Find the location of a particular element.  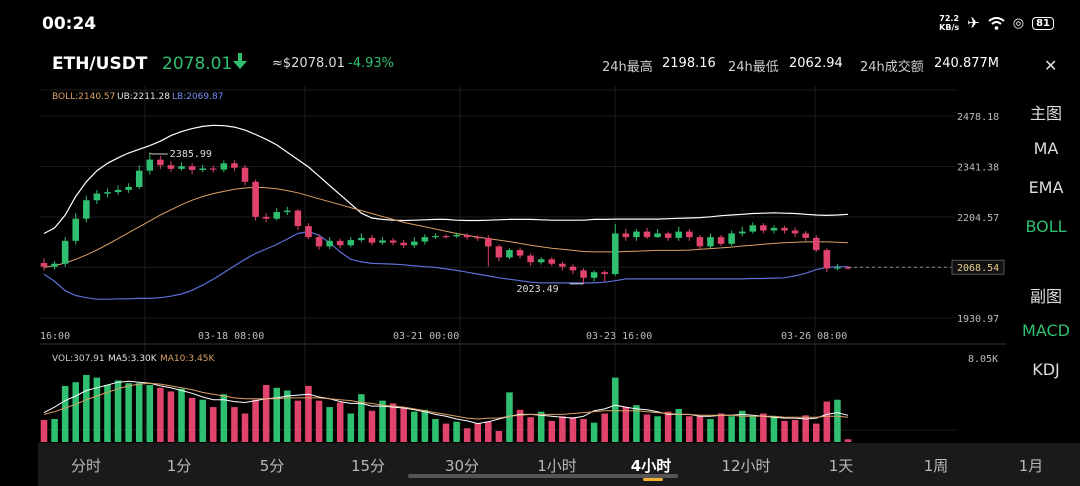

last-price-tag is located at coordinates (978, 267).